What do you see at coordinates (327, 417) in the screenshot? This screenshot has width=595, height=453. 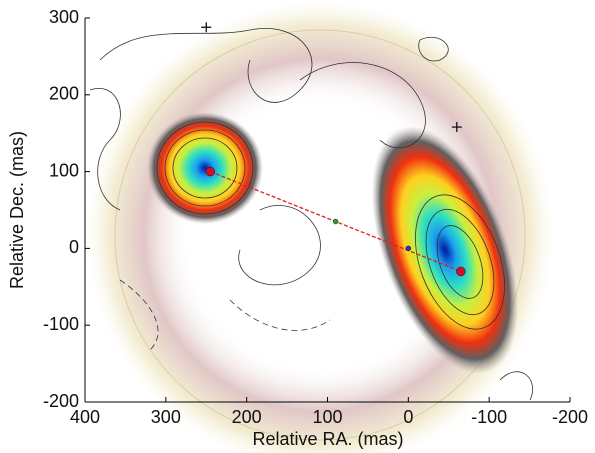 I see `x-tick-label: 100` at bounding box center [327, 417].